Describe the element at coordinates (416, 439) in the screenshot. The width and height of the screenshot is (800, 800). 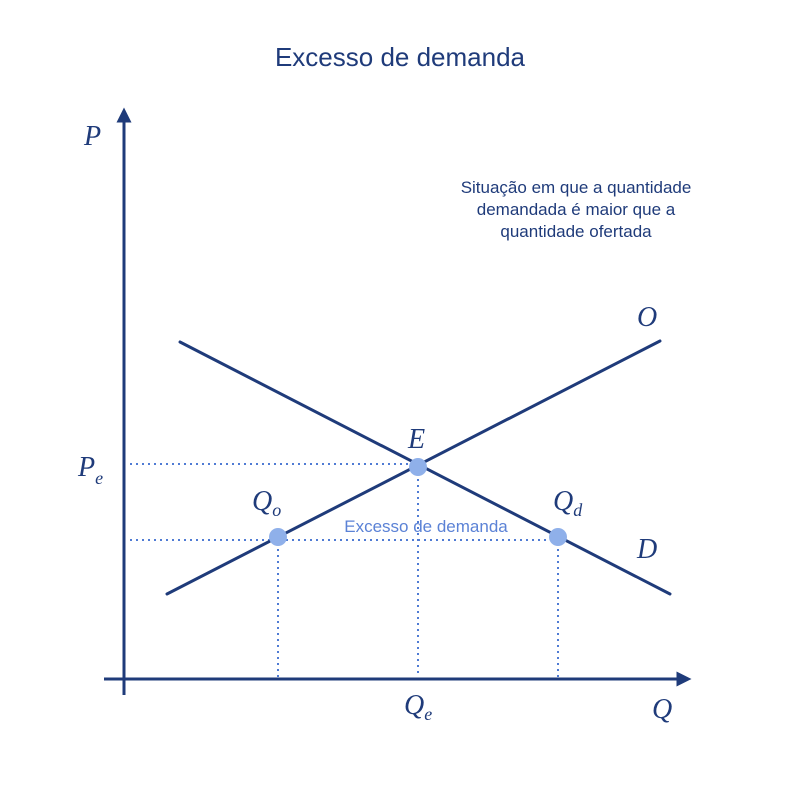
I see `equilibrium-label: E` at that location.